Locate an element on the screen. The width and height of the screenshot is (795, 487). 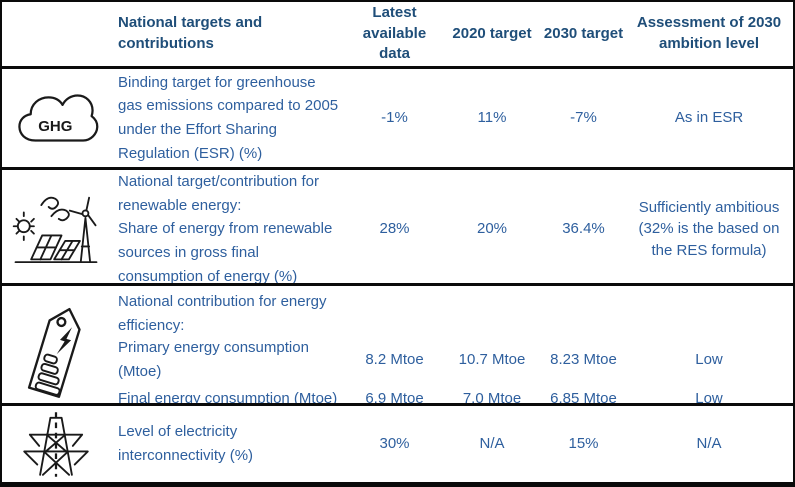
assessment-value: N/A is located at coordinates (709, 444).